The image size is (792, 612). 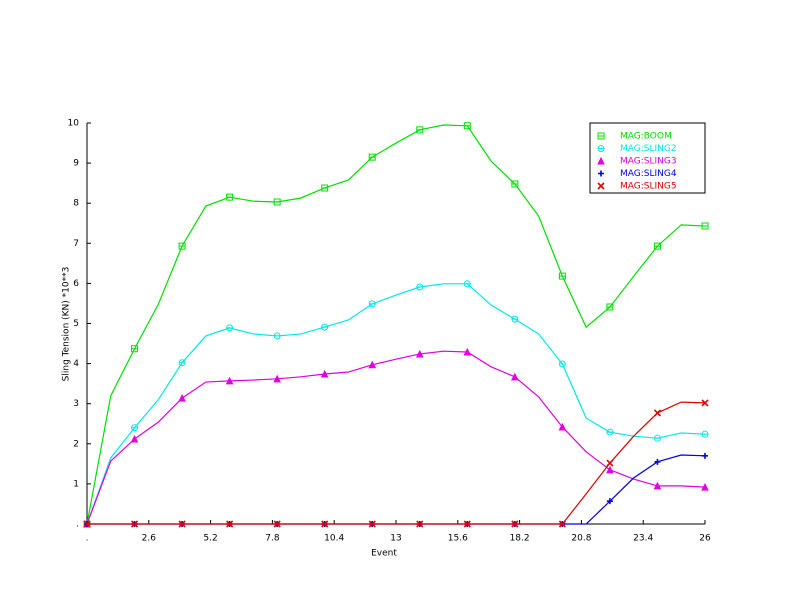 I want to click on y-axis-label: Sling Tension (KN) *10**3, so click(x=67, y=324).